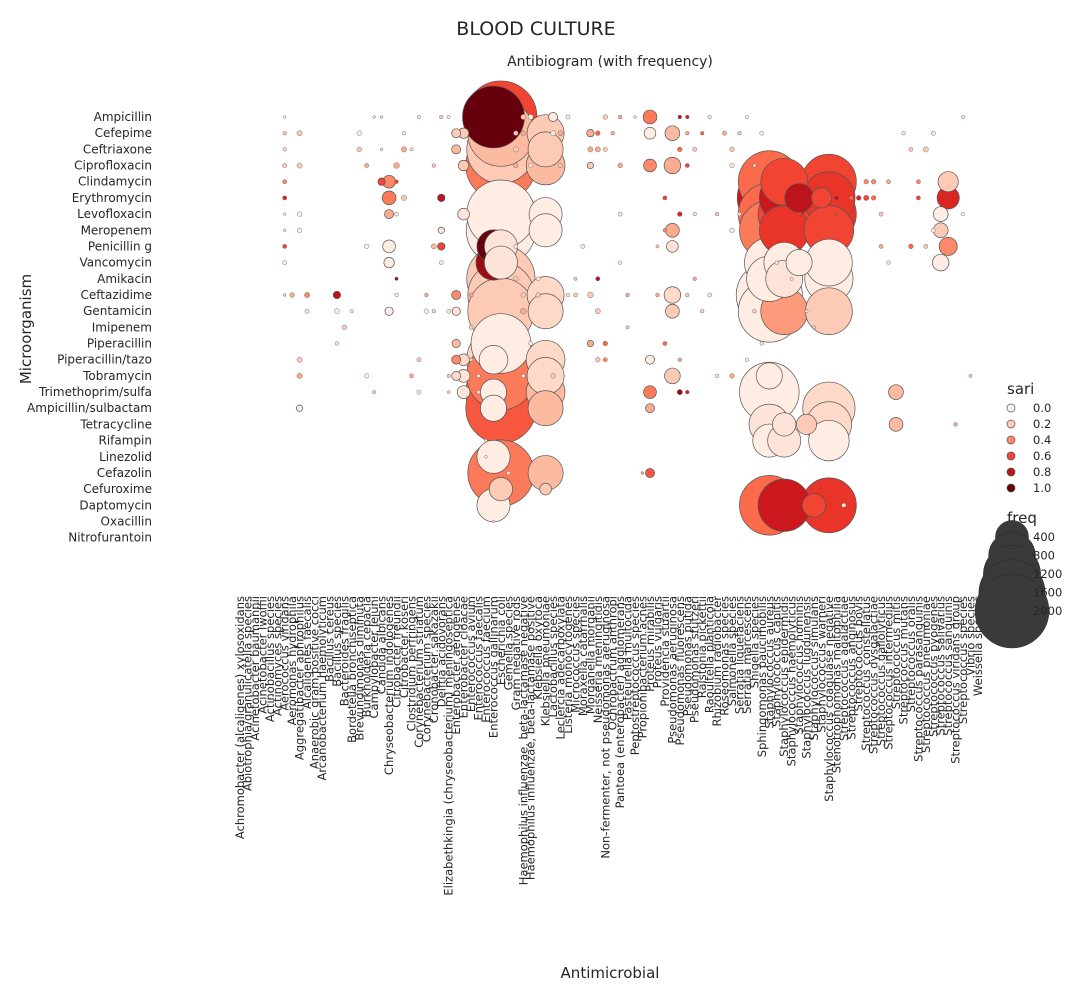 Image resolution: width=1072 pixels, height=1000 pixels. I want to click on x-tick-label: Klebsiella pneumoniae, so click(546, 661).